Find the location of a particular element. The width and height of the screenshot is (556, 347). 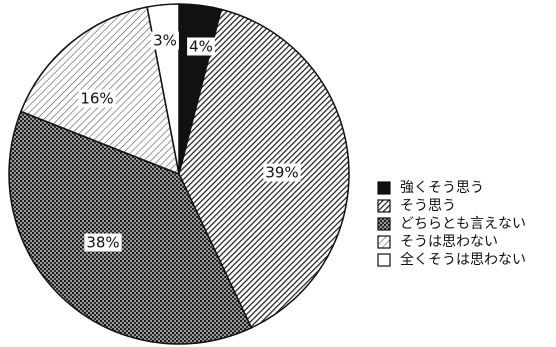

value-label: 38% is located at coordinates (103, 242).